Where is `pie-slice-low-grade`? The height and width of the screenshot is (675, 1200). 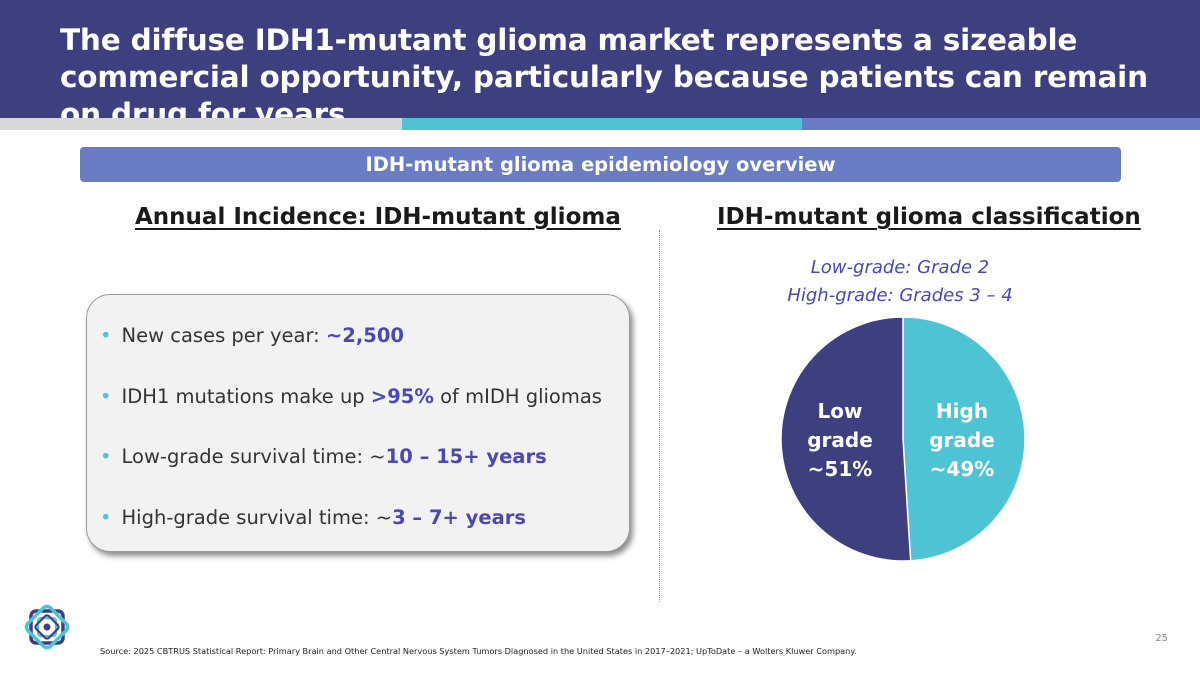
pie-slice-low-grade is located at coordinates (846, 439).